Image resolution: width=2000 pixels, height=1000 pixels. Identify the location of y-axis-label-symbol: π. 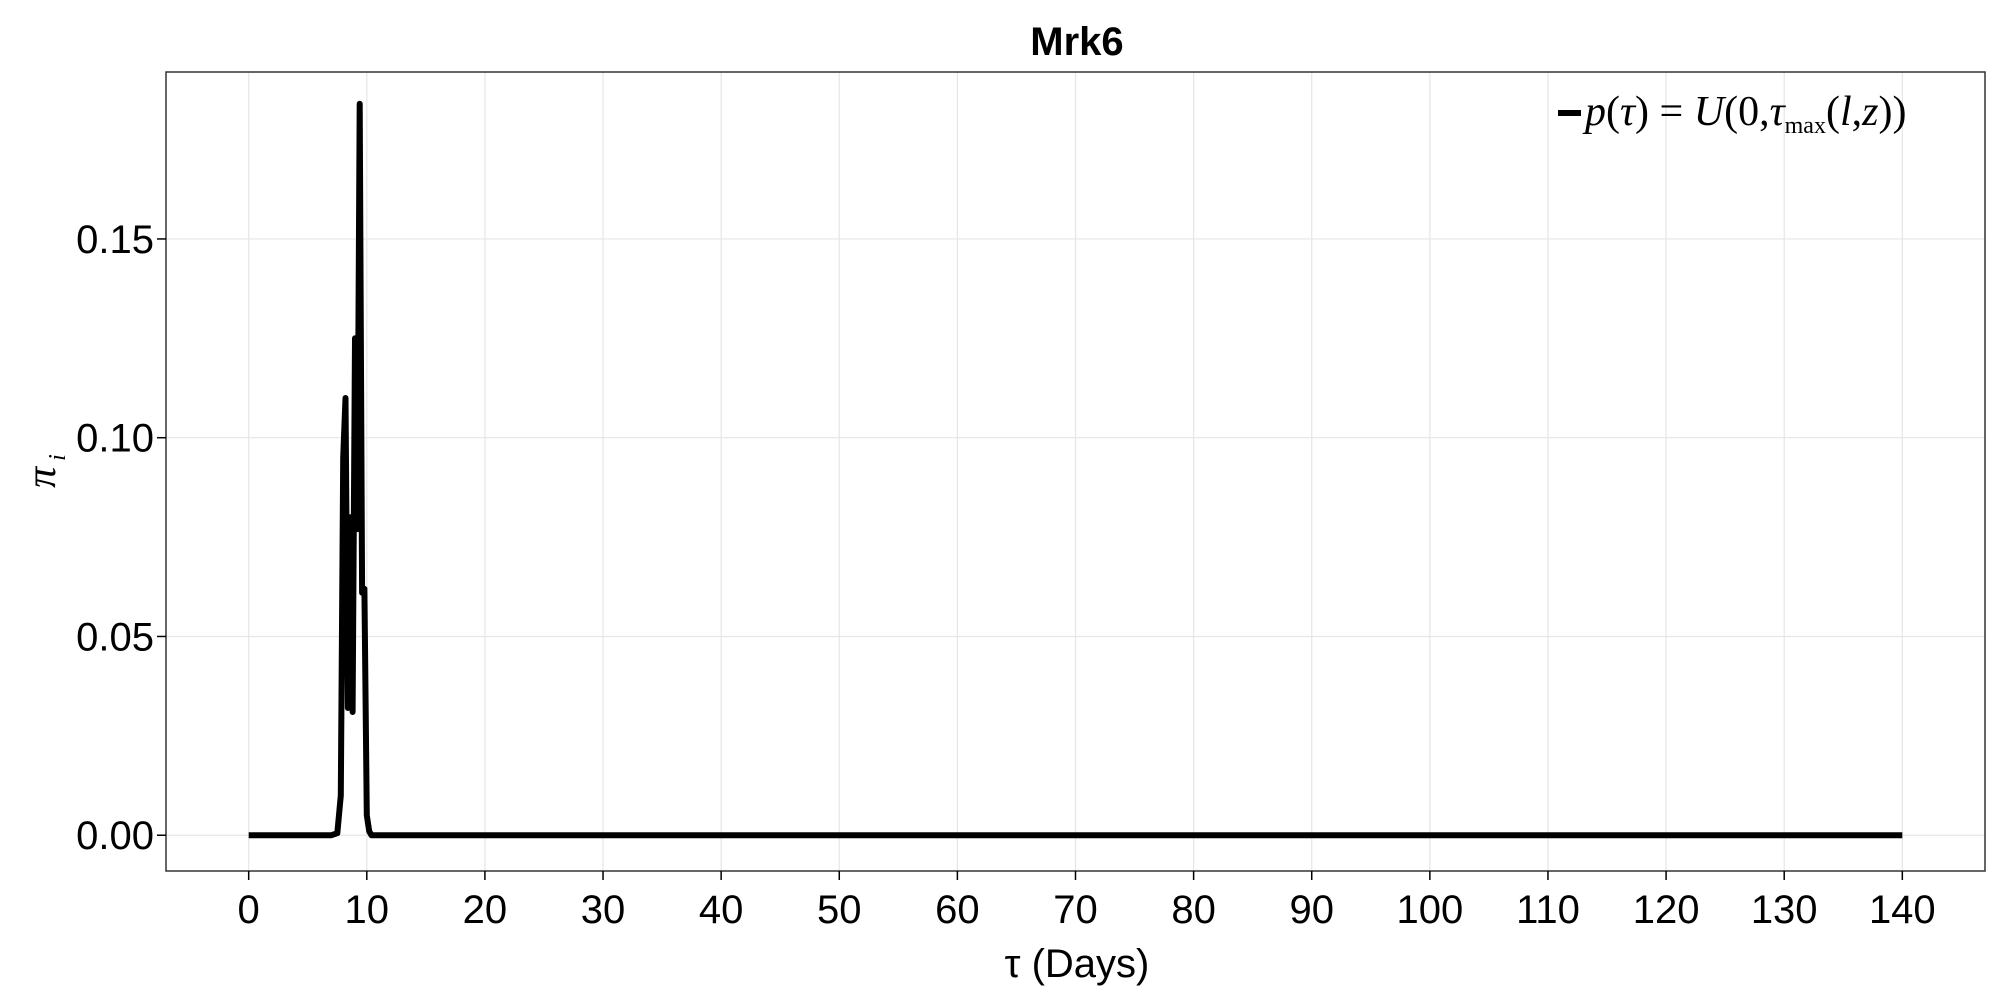
(42, 477).